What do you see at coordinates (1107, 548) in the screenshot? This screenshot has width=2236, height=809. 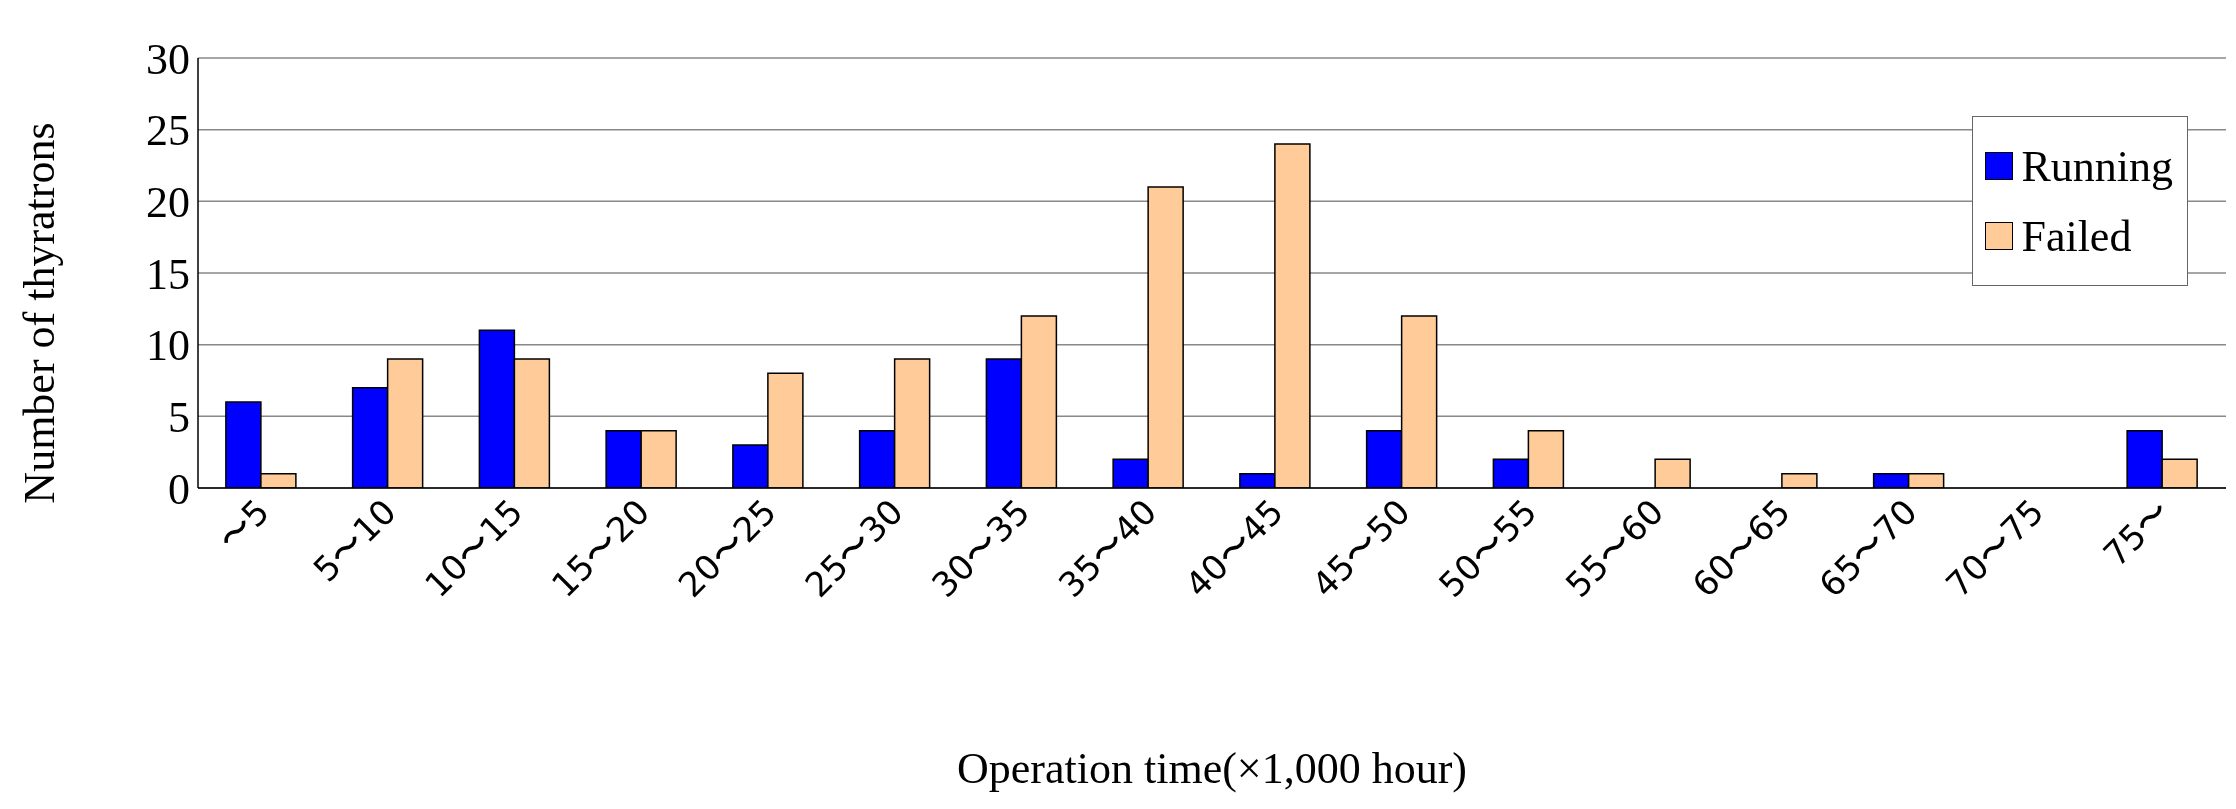 I see `x-tick-label: 35〜40` at bounding box center [1107, 548].